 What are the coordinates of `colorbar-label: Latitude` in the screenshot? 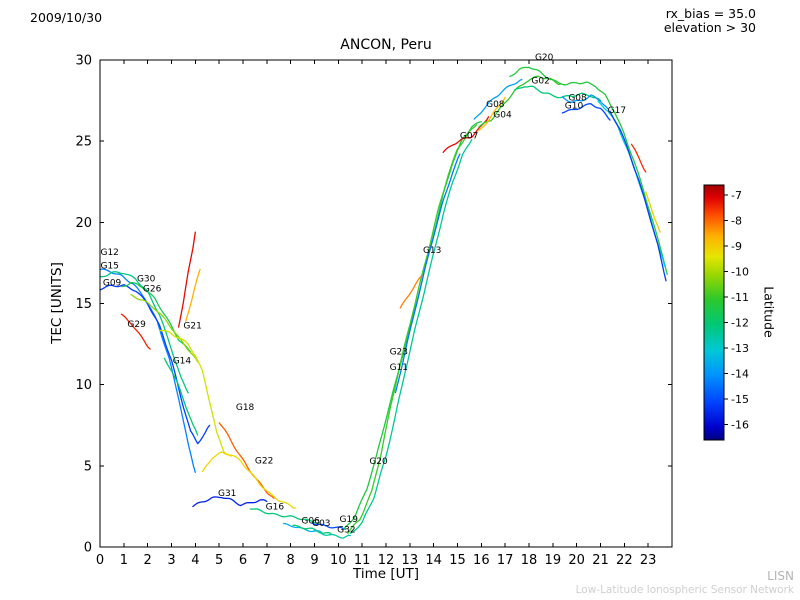 It's located at (769, 312).